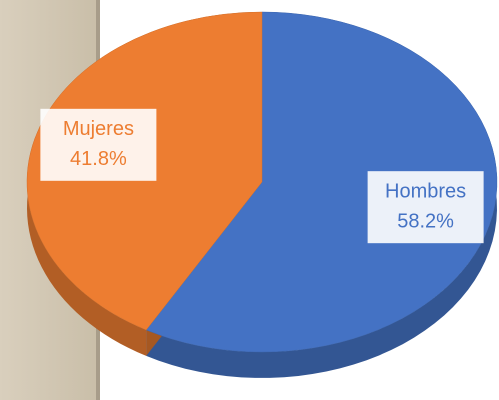  Describe the element at coordinates (425, 221) in the screenshot. I see `value-label: 58.2%` at that location.